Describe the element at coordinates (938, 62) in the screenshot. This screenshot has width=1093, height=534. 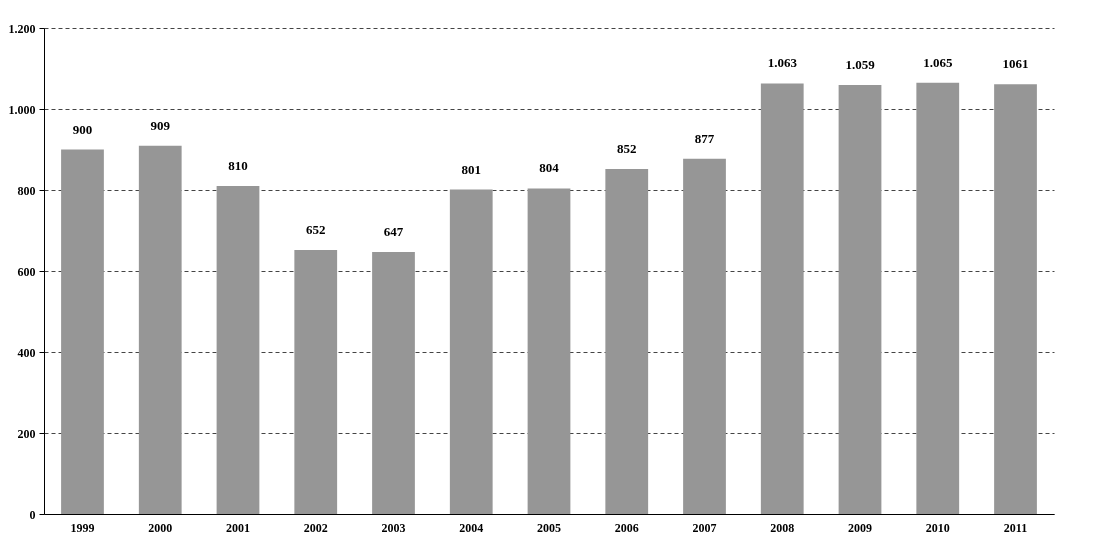
I see `data-label: 1.065` at that location.